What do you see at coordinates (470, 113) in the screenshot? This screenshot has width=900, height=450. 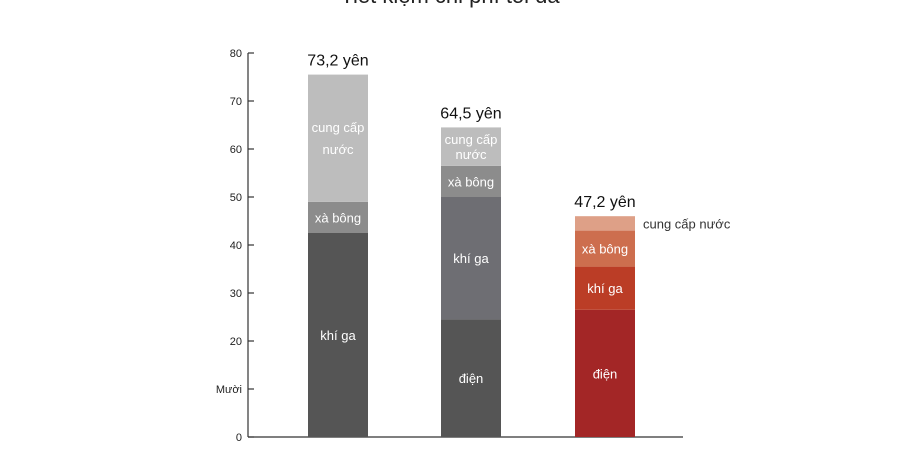 I see `bar-total-label: 64,5 yên` at bounding box center [470, 113].